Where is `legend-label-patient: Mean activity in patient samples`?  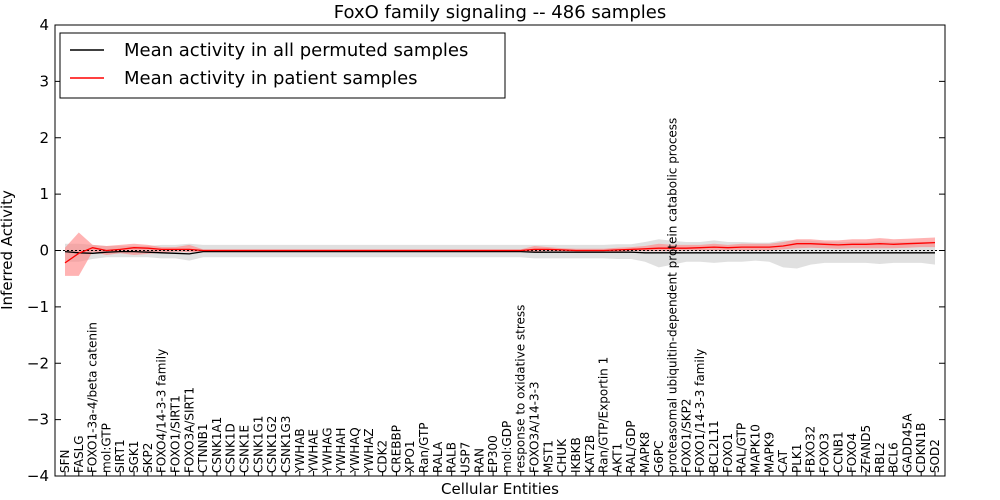
legend-label-patient: Mean activity in patient samples is located at coordinates (271, 78).